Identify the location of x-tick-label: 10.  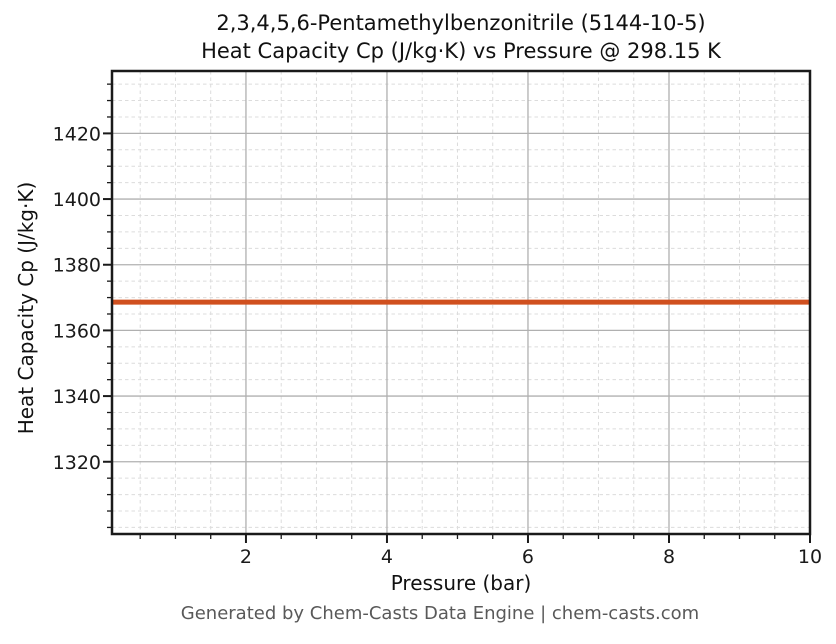
(810, 557).